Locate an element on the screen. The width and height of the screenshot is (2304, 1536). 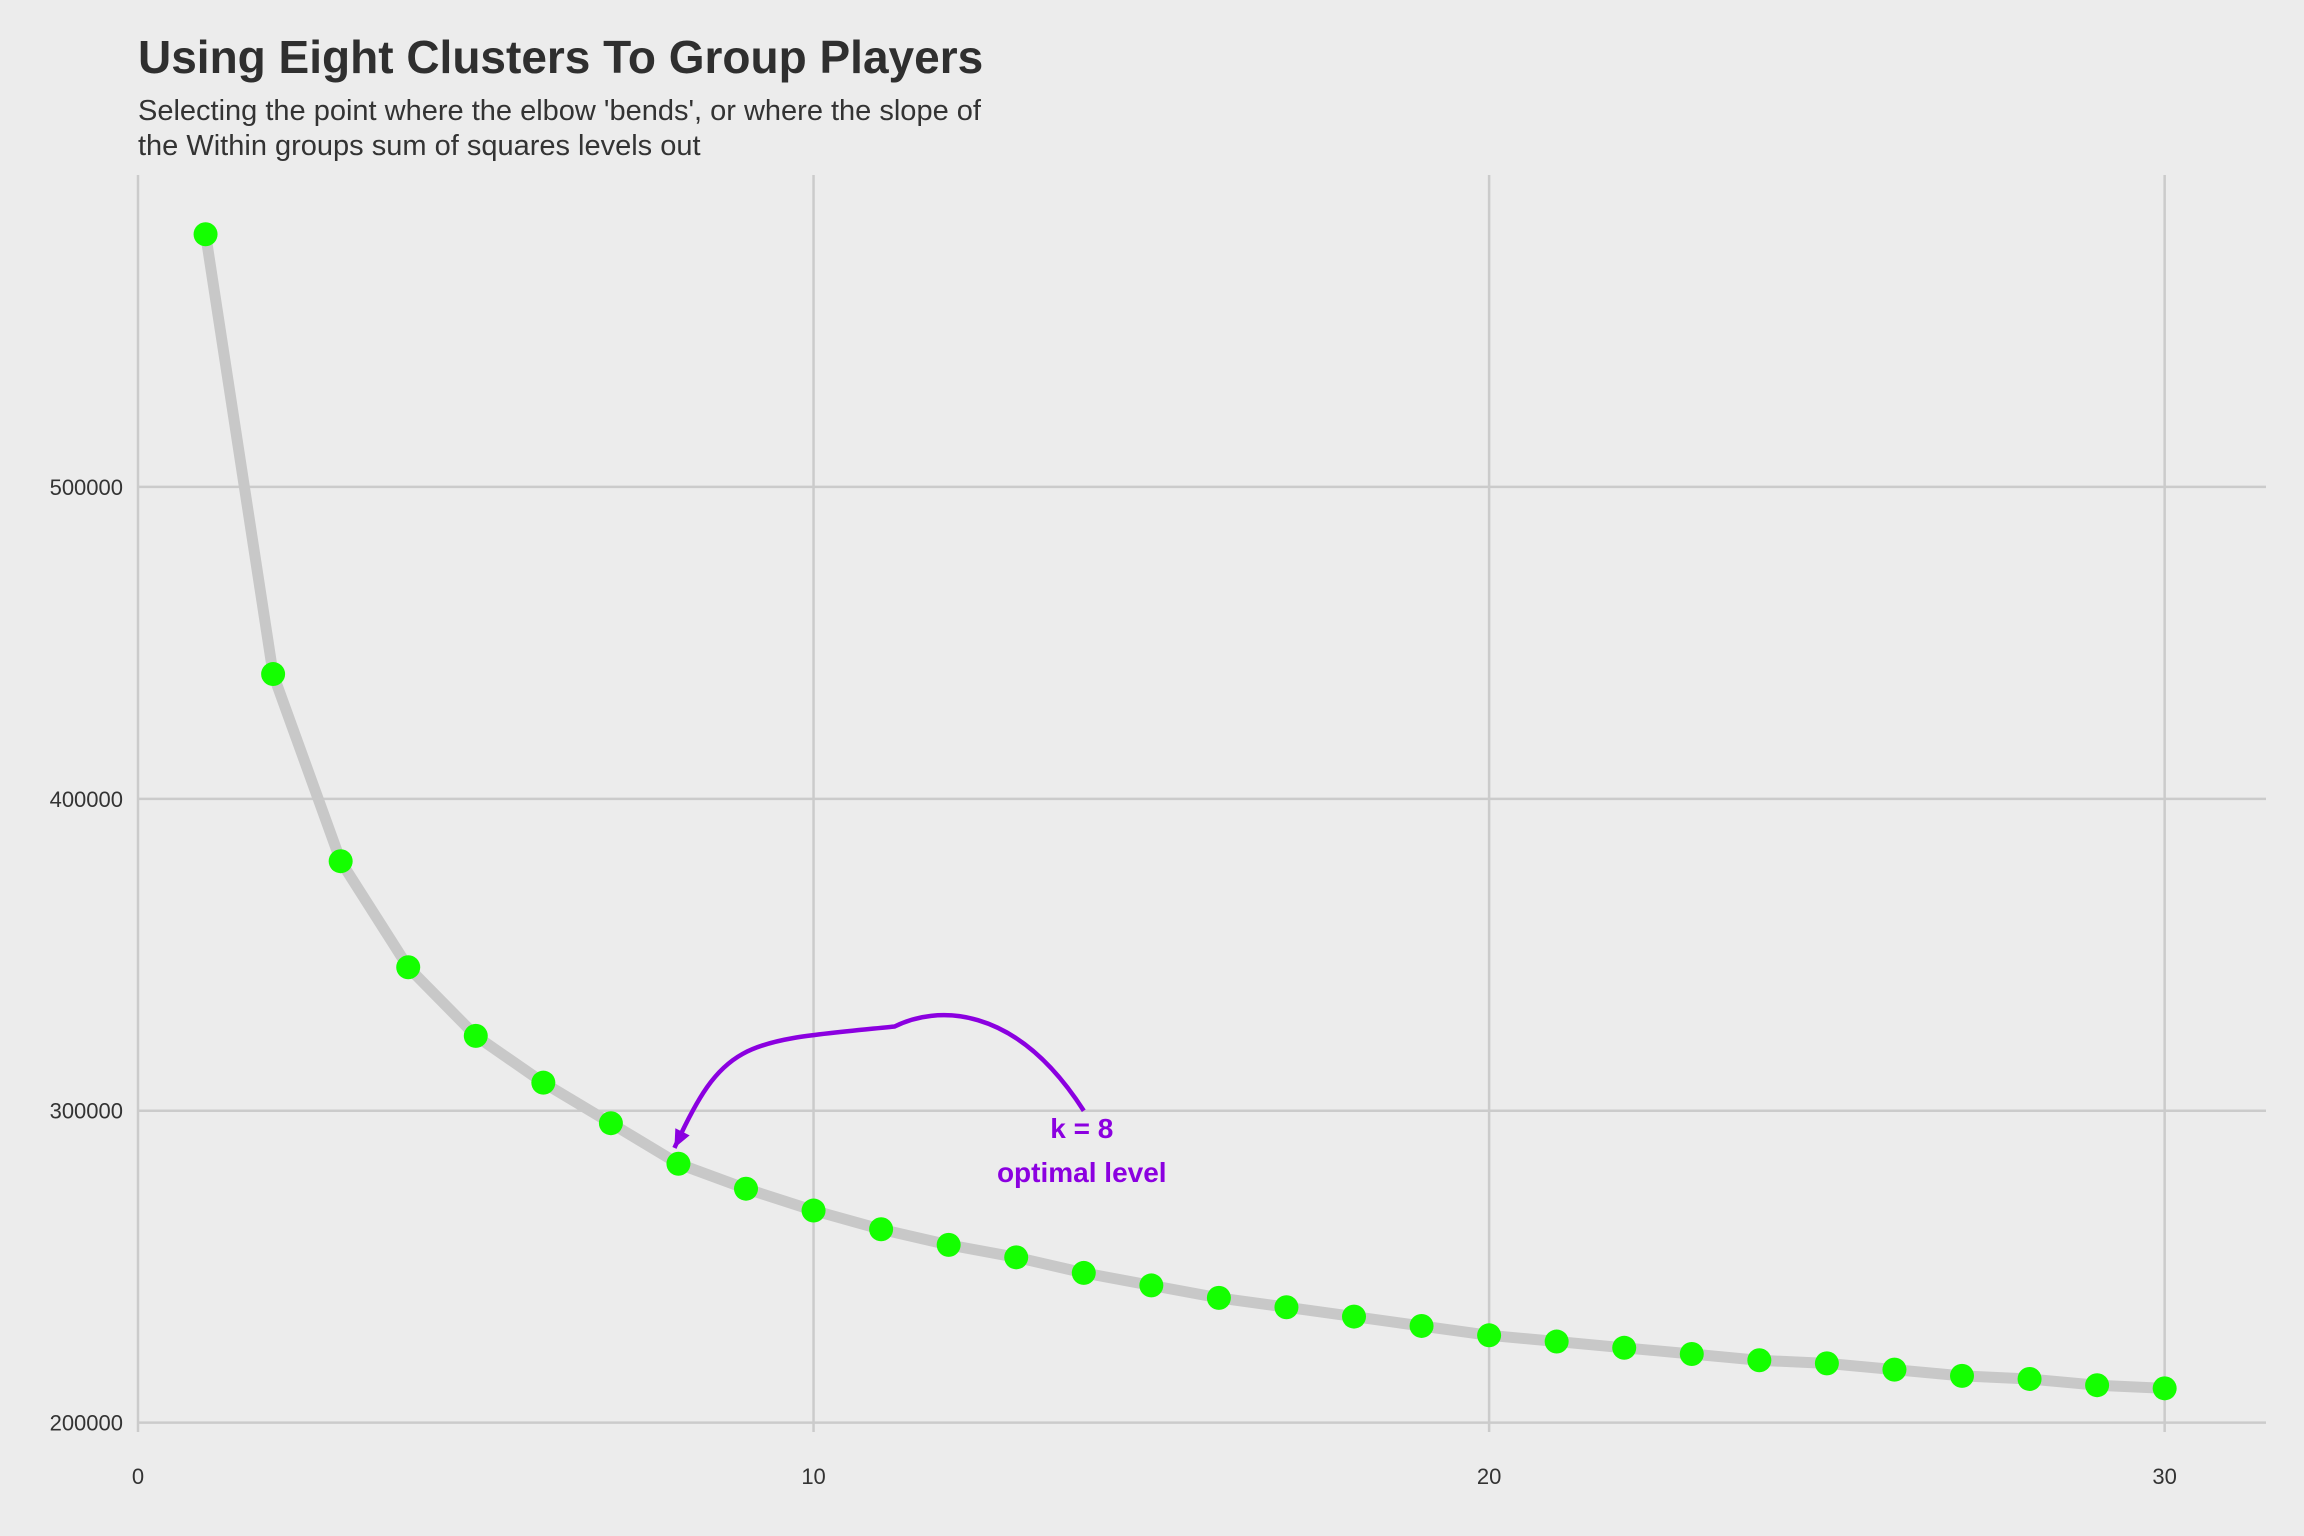
y-tick-label-200000: 200000 is located at coordinates (86, 1423).